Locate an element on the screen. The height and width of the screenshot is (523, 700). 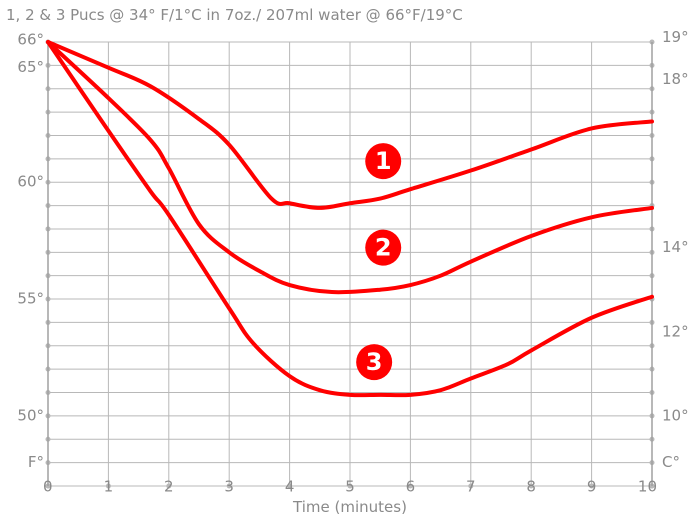
x-tick-label: 2 is located at coordinates (169, 487).